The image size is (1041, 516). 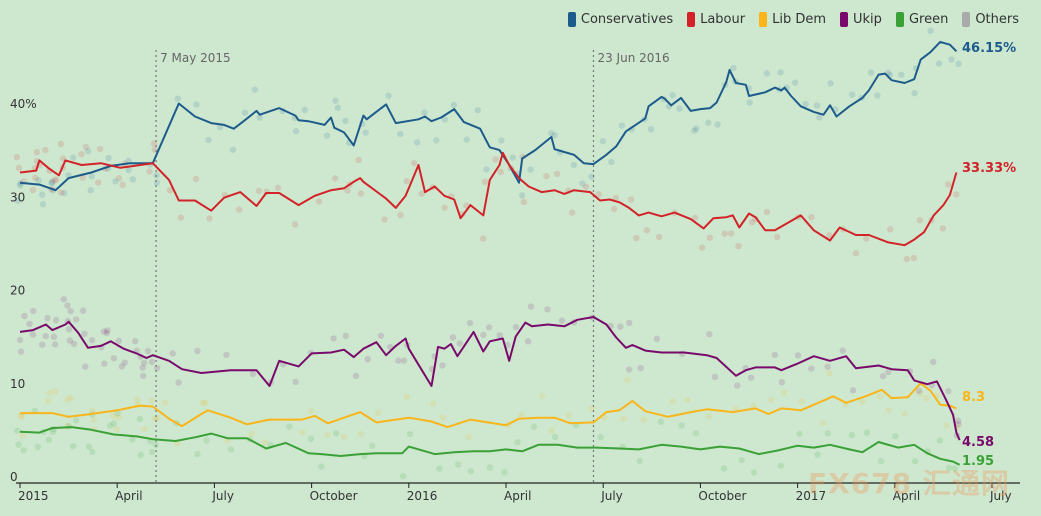 I want to click on legend-item: Lib Dem, so click(x=792, y=19).